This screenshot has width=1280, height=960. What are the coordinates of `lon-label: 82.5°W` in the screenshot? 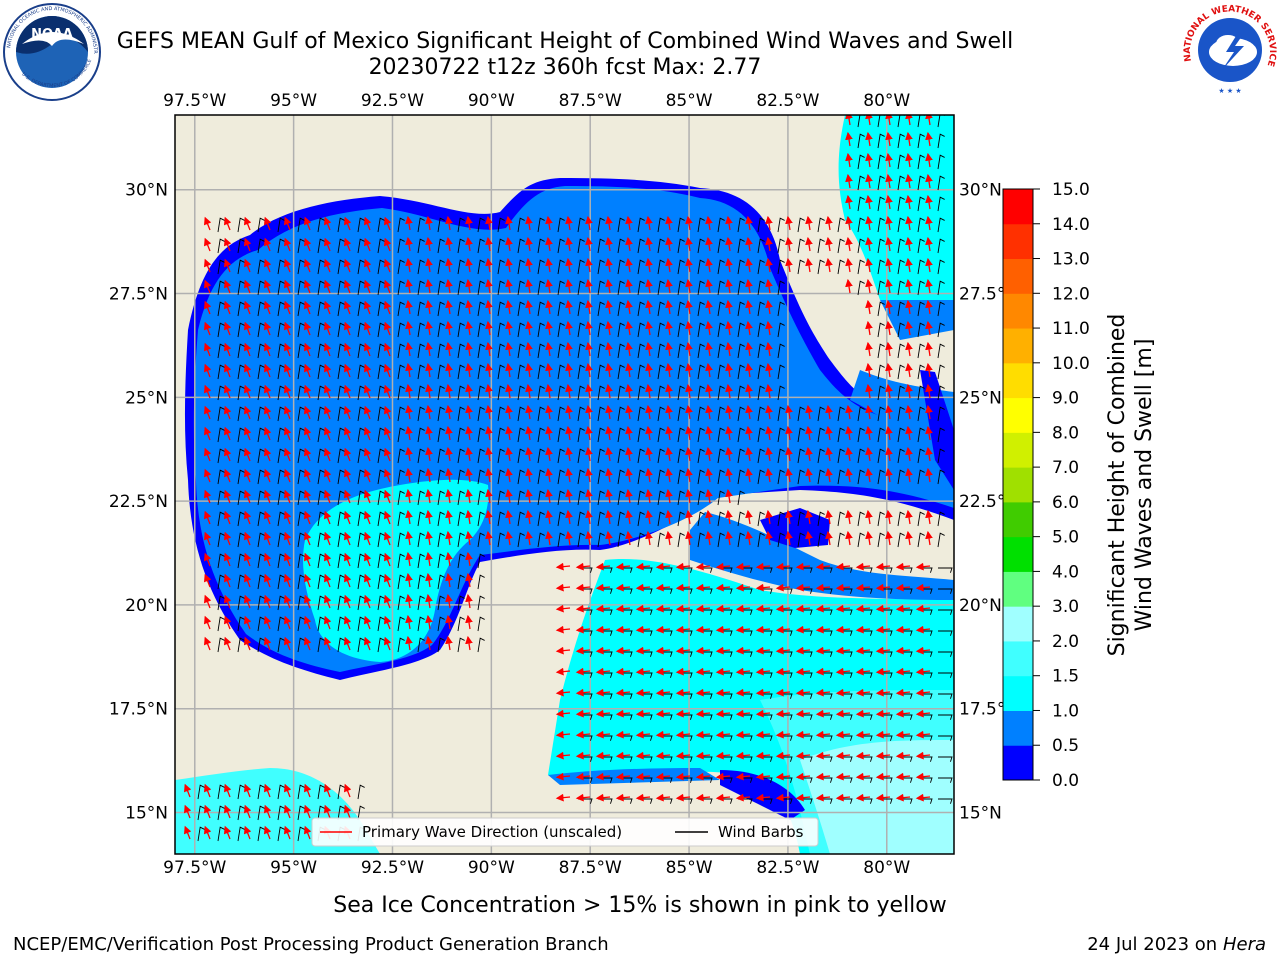 It's located at (787, 101).